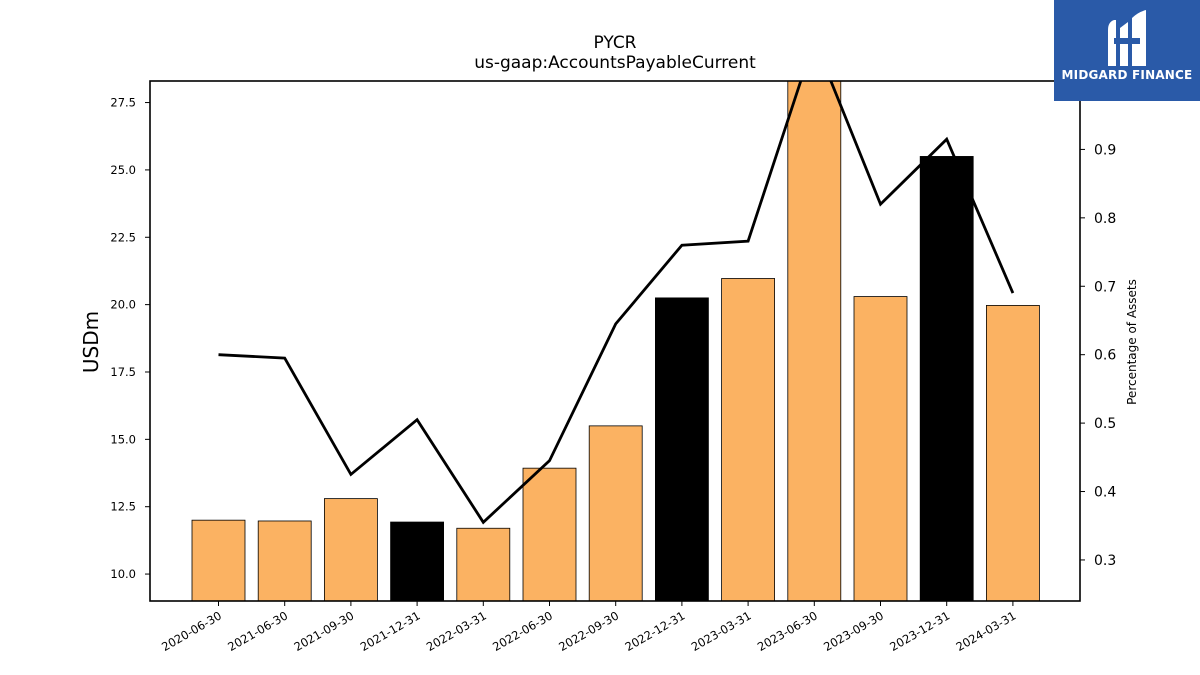  Describe the element at coordinates (853, 631) in the screenshot. I see `x-tick-label: 2023-09-30` at that location.